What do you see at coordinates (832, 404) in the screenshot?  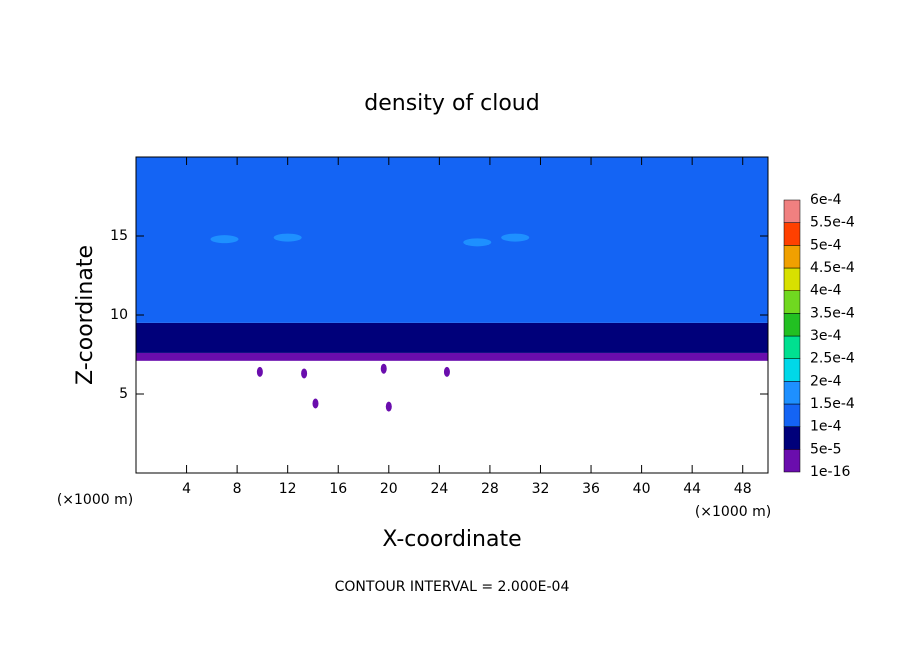 I see `colorbar-label: 1.5e-4` at bounding box center [832, 404].